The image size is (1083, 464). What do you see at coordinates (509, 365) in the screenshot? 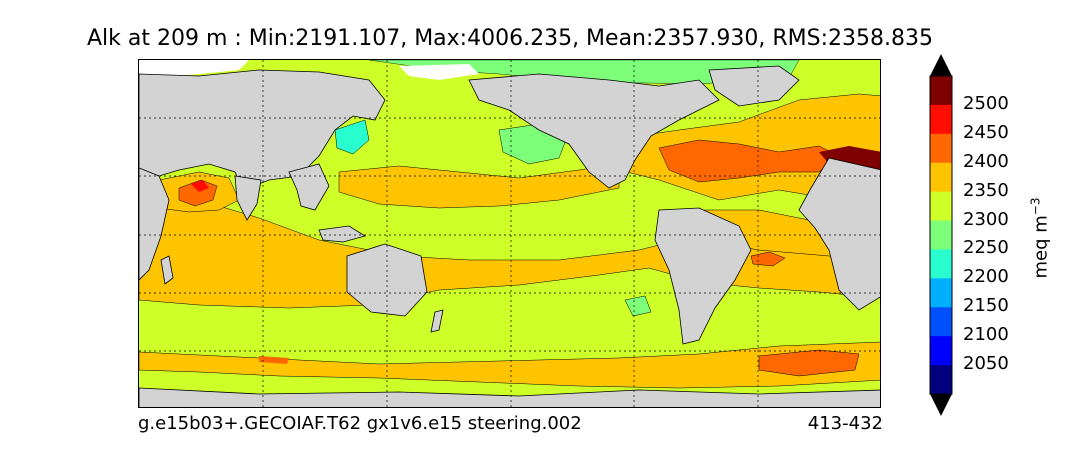
I see `southern-ocean-orange-band` at bounding box center [509, 365].